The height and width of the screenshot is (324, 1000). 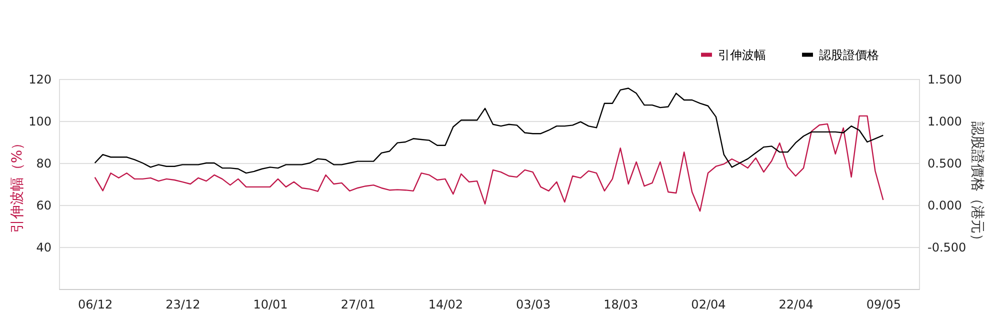 I want to click on y-tick-label: 80, so click(x=44, y=163).